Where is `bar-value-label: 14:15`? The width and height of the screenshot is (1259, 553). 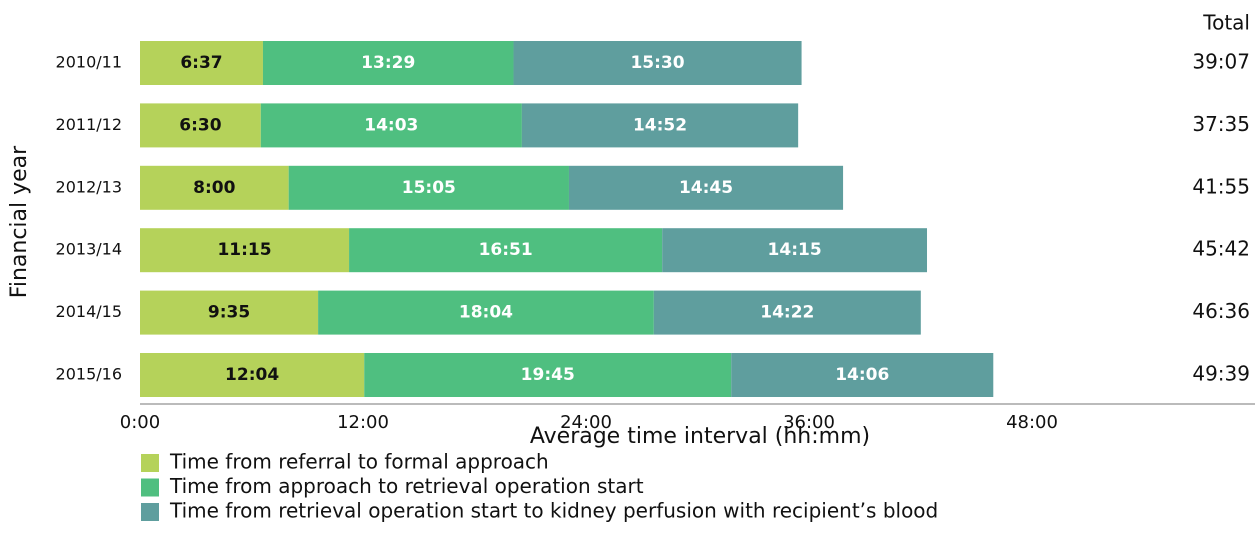 bar-value-label: 14:15 is located at coordinates (795, 250).